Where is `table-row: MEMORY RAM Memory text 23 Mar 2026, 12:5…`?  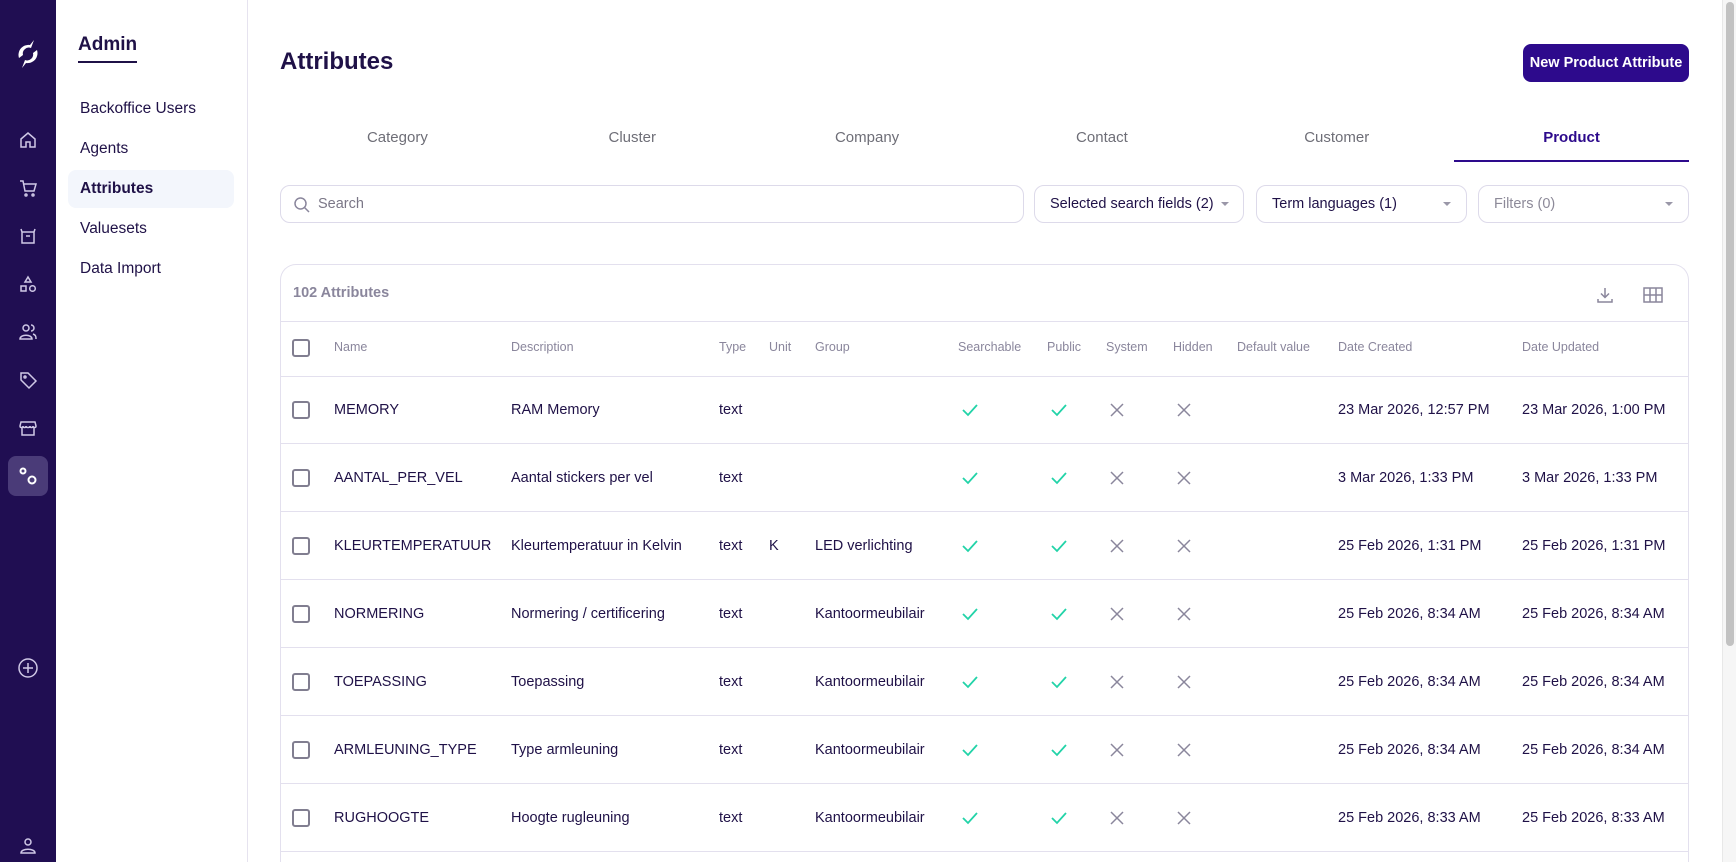
table-row: MEMORY RAM Memory text 23 Mar 2026, 12:5… is located at coordinates (984, 410).